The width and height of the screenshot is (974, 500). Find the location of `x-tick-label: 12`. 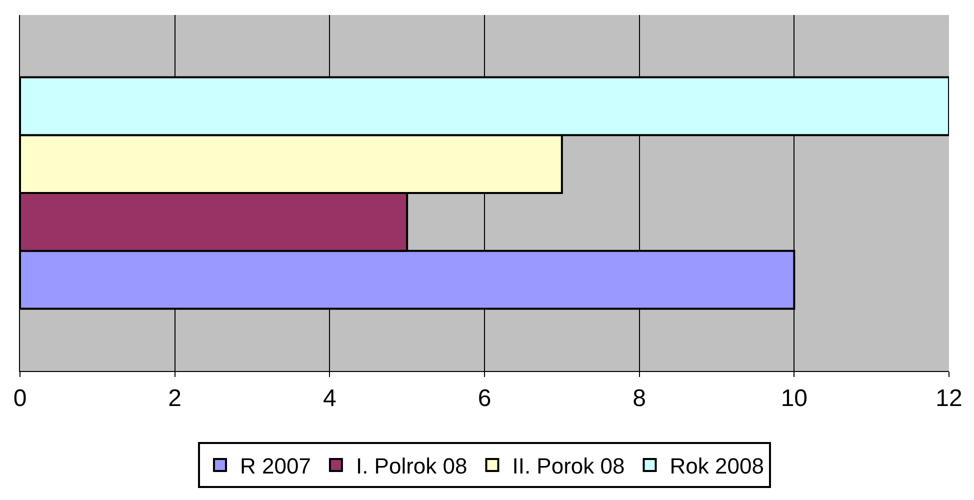

x-tick-label: 12 is located at coordinates (949, 398).